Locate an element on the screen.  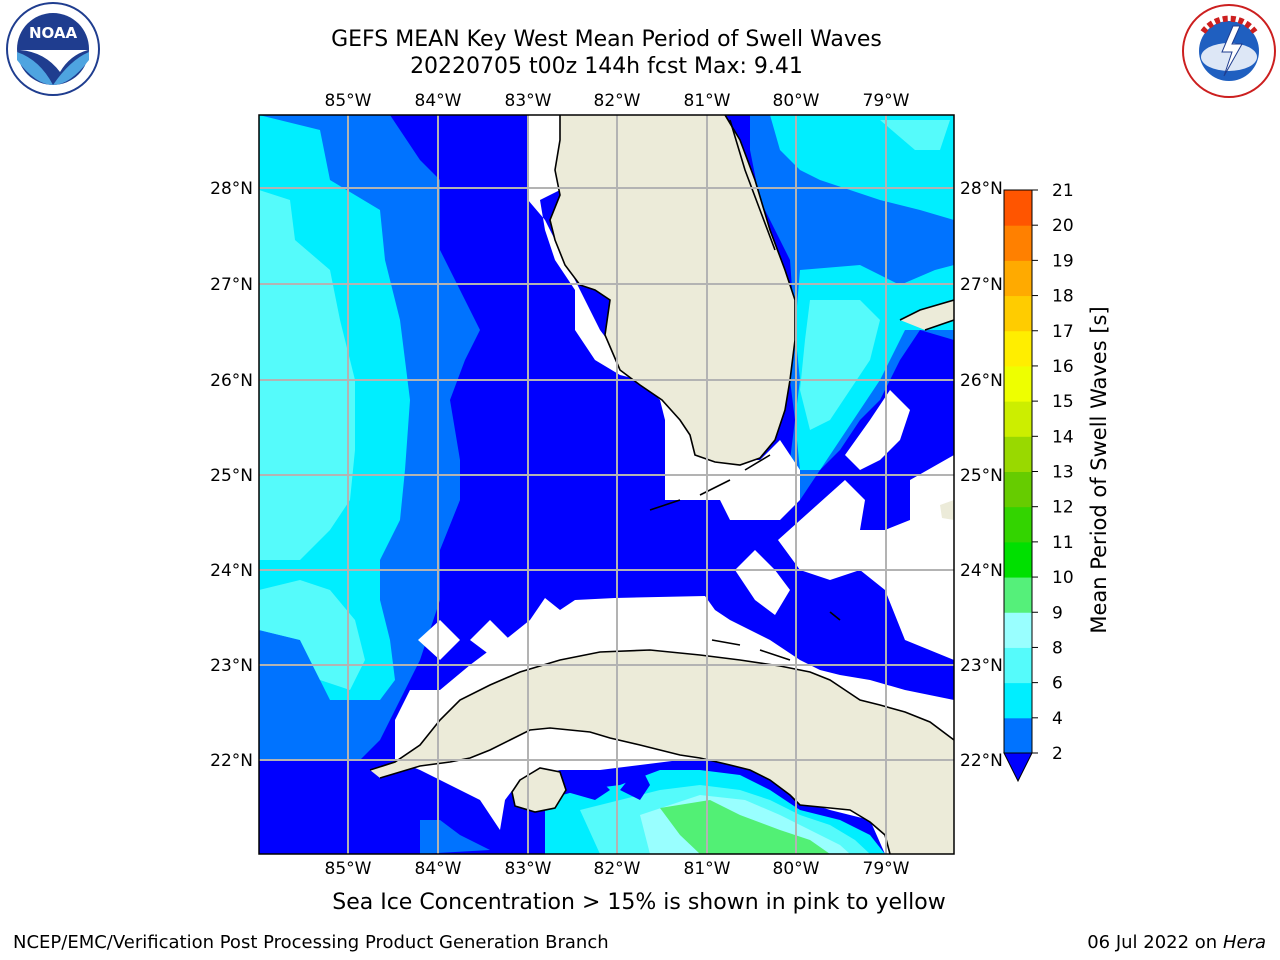
lat-label-left: 24°N is located at coordinates (231, 571).